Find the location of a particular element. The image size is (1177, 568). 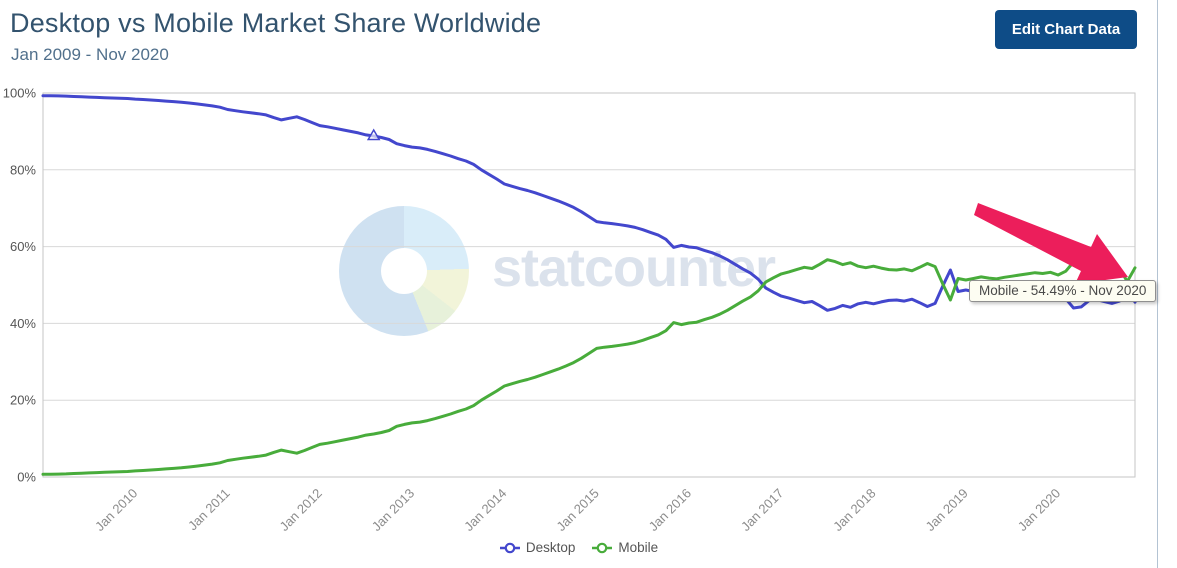

svg-text: Jan 2012 is located at coordinates (300, 510).